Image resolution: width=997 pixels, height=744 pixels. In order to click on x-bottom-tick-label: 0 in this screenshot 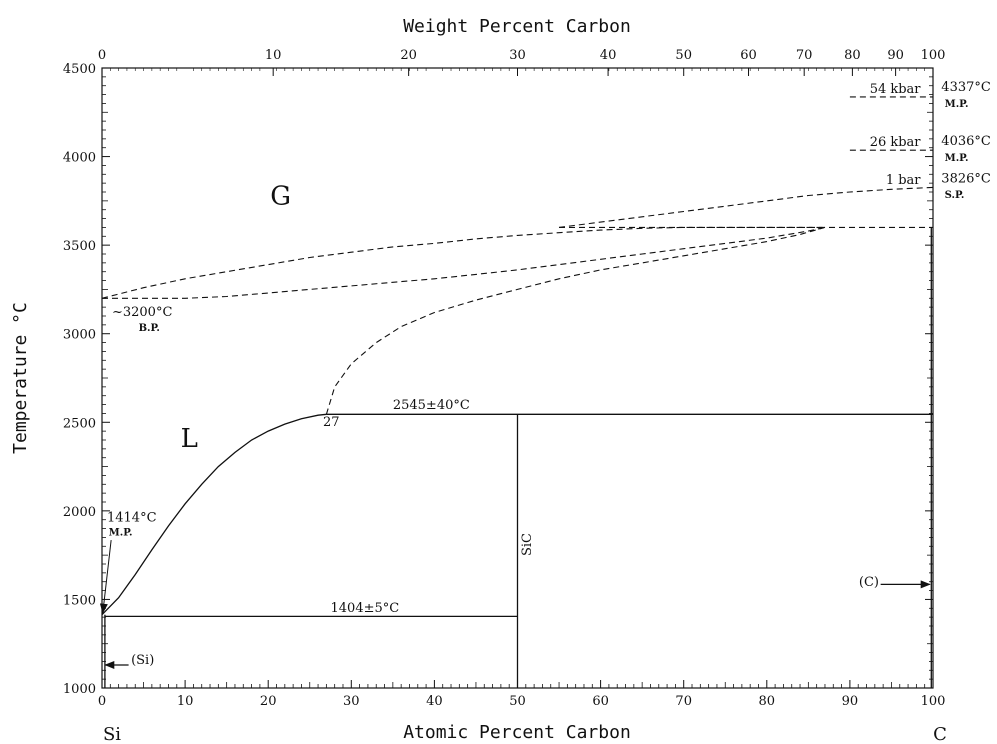, I will do `click(102, 701)`.